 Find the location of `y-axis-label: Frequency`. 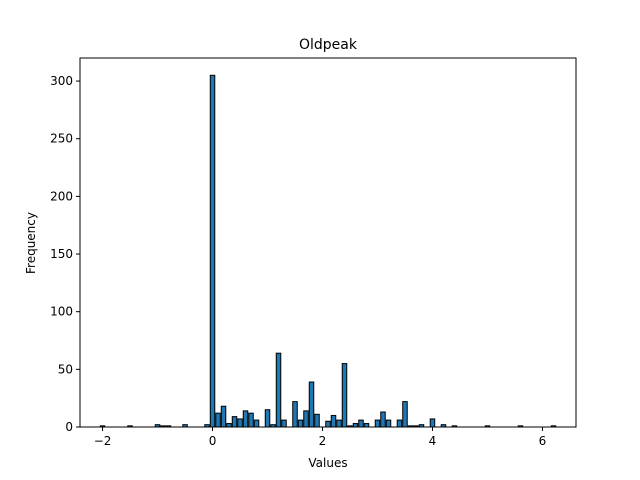

y-axis-label: Frequency is located at coordinates (31, 243).